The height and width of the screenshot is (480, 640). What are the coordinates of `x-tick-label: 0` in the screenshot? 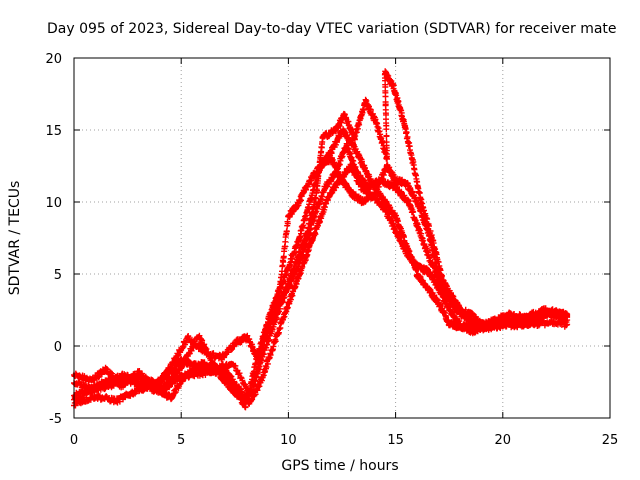 It's located at (74, 440).